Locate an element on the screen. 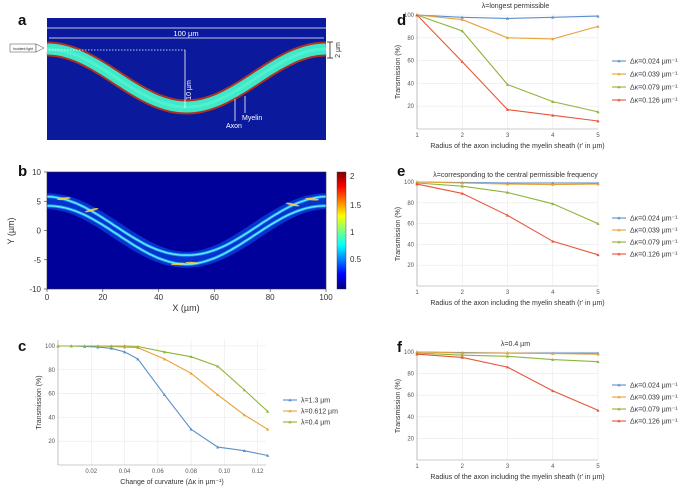 This screenshot has height=493, width=700. x-tick-label: 0.08 is located at coordinates (191, 472).